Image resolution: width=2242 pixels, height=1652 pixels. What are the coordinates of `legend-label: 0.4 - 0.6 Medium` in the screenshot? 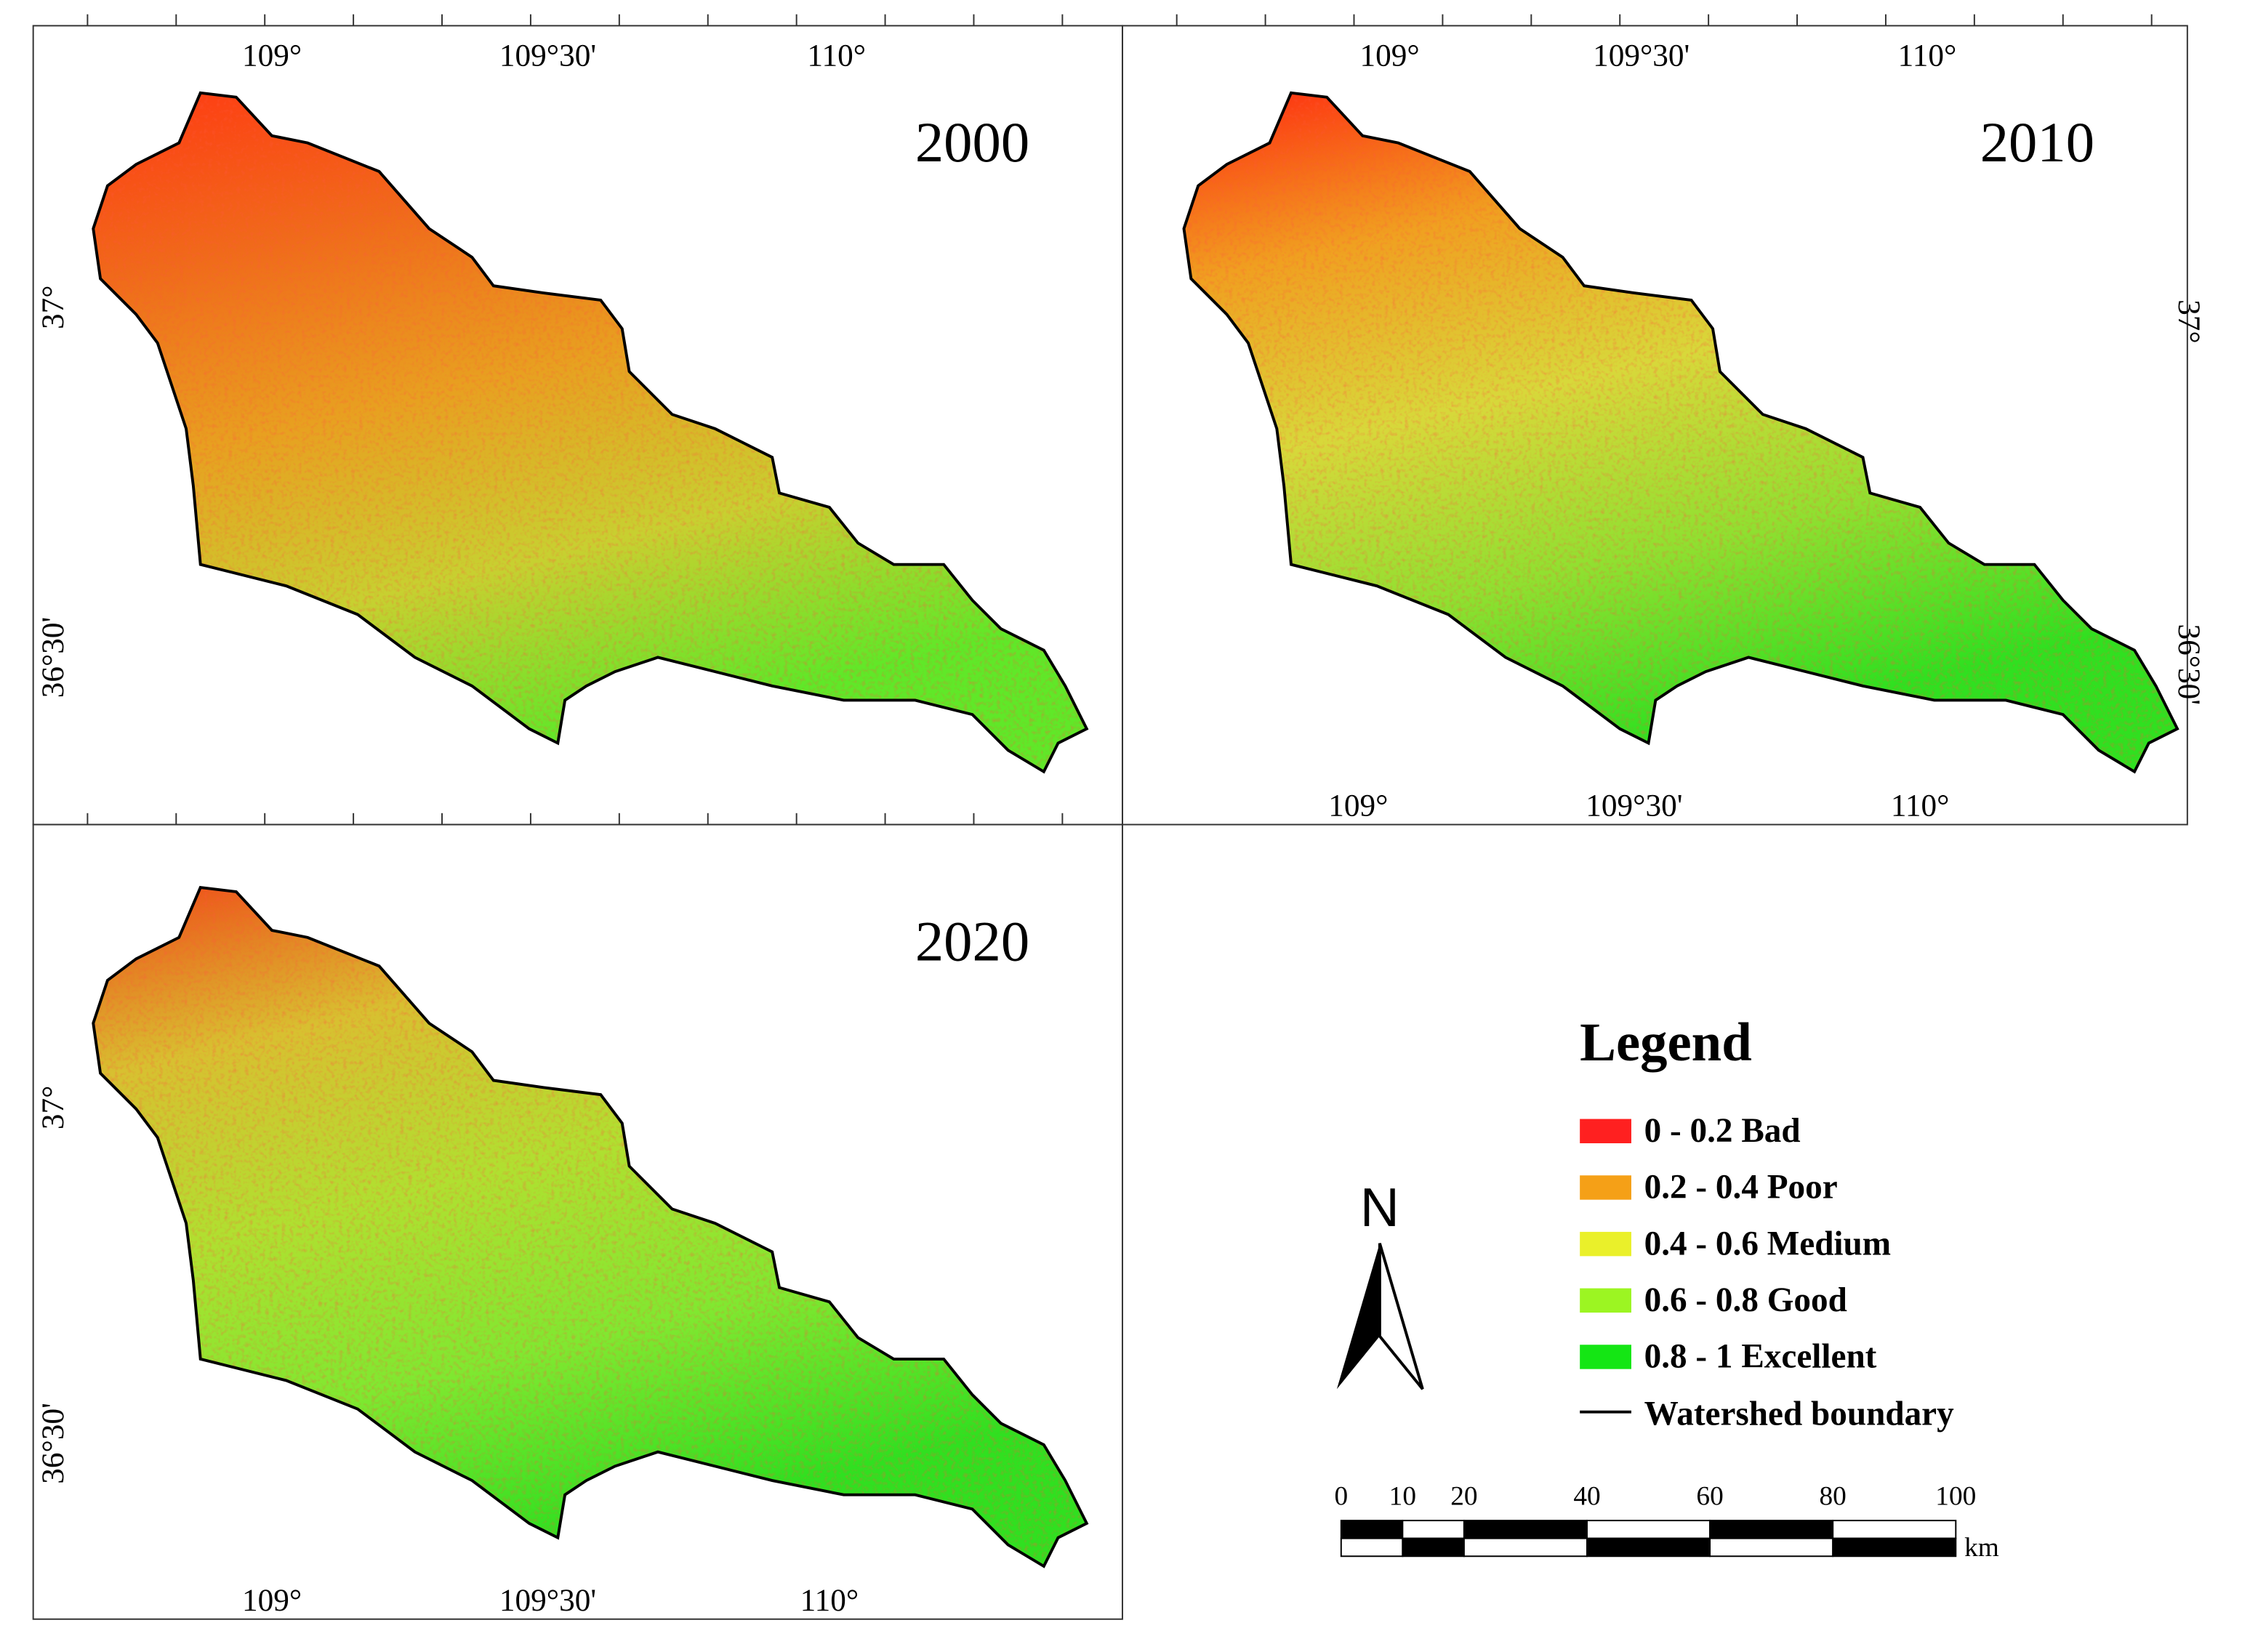 It's located at (1767, 1243).